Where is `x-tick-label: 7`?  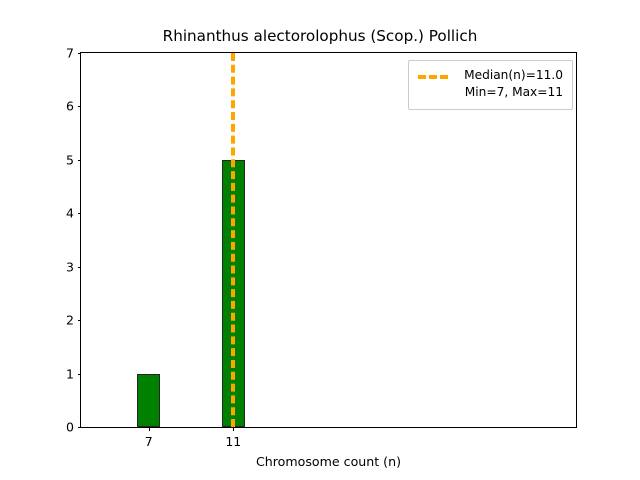
x-tick-label: 7 is located at coordinates (148, 441).